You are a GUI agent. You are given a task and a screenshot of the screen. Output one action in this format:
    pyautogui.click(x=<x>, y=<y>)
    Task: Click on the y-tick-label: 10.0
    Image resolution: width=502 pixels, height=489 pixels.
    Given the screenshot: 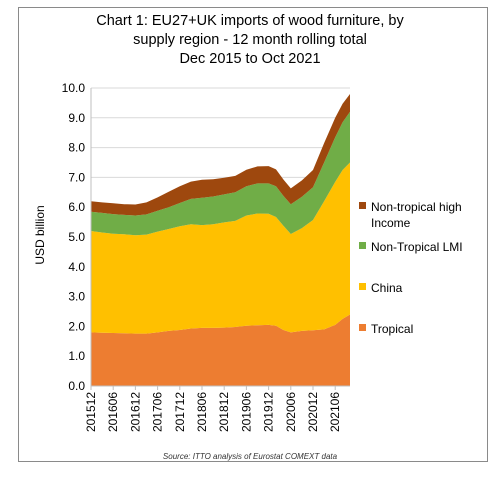 What is the action you would take?
    pyautogui.click(x=74, y=88)
    